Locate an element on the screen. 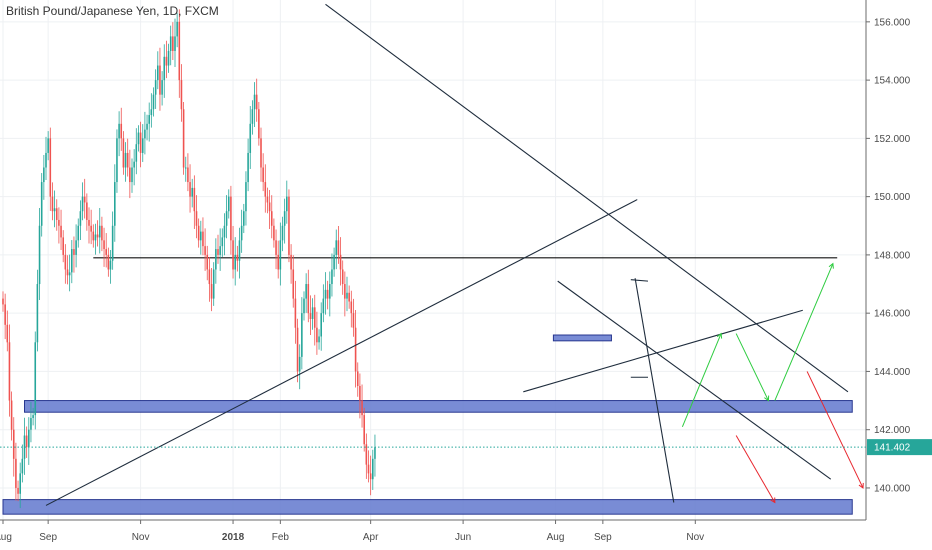  y-tick-label: 152.000 is located at coordinates (892, 139).